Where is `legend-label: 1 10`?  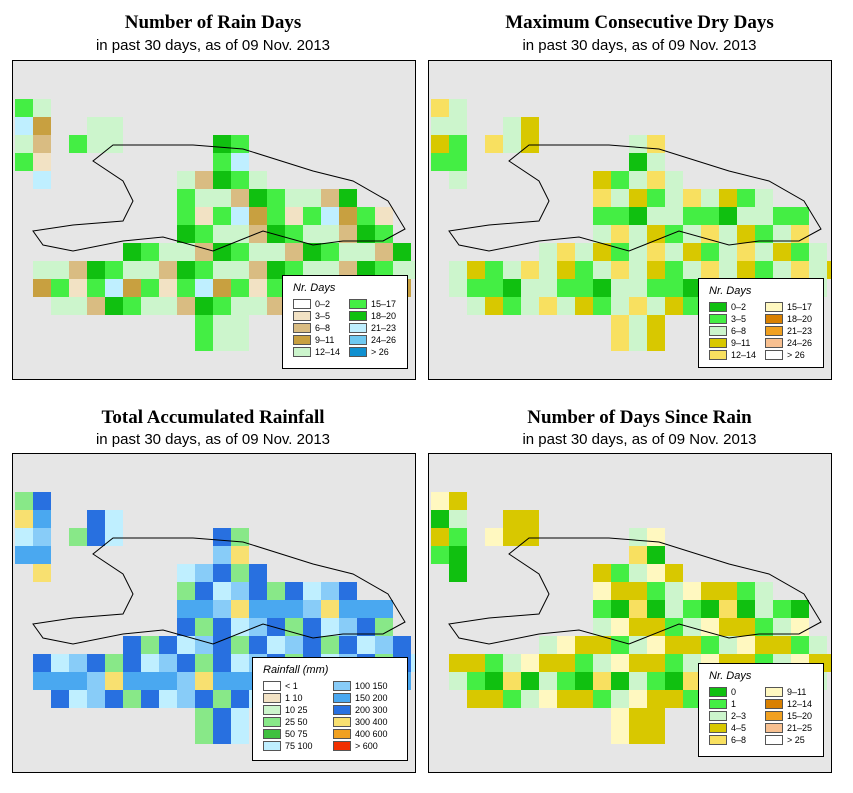
legend-label: 1 10 is located at coordinates (294, 697).